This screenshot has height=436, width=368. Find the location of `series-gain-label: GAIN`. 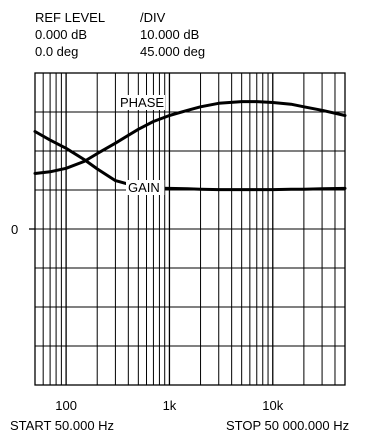

series-gain-label: GAIN is located at coordinates (144, 187).